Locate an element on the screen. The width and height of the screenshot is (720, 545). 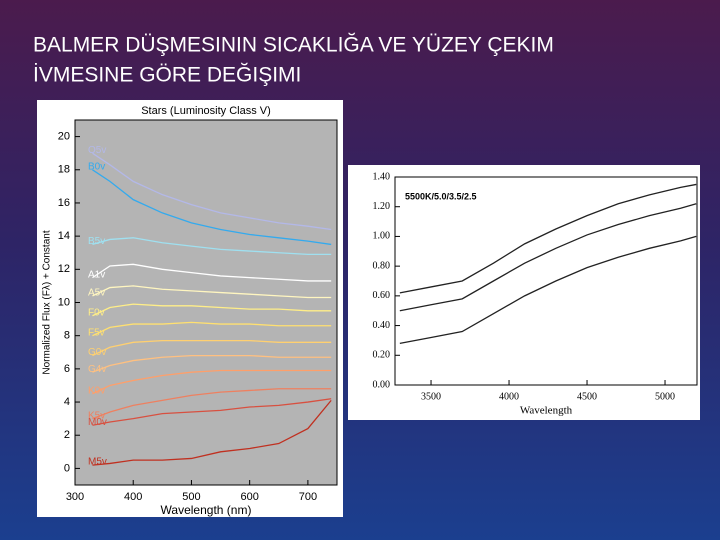
x-tick-label: 5000 is located at coordinates (665, 396).